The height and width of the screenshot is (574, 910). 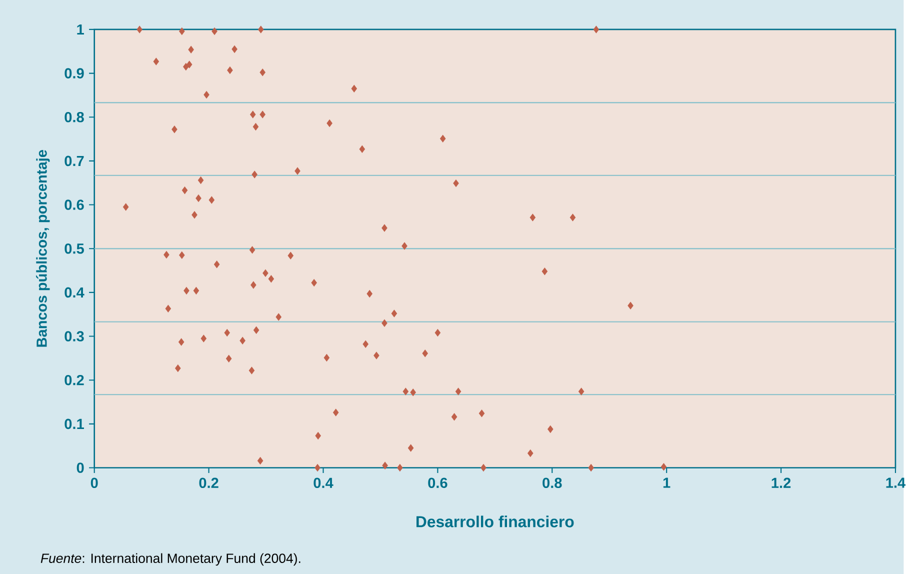 I want to click on x-tick-label: 0.4, so click(x=324, y=483).